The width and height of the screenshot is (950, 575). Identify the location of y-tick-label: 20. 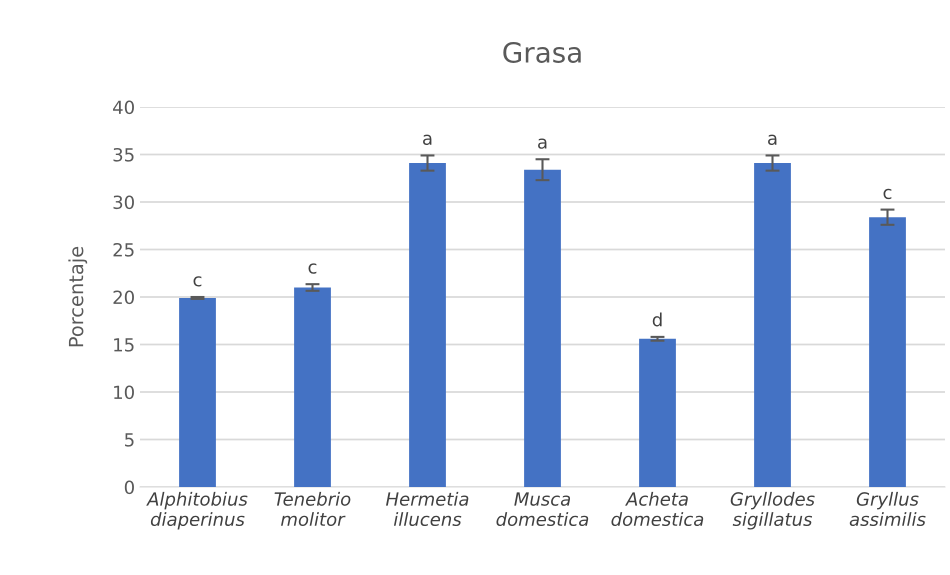
(123, 297).